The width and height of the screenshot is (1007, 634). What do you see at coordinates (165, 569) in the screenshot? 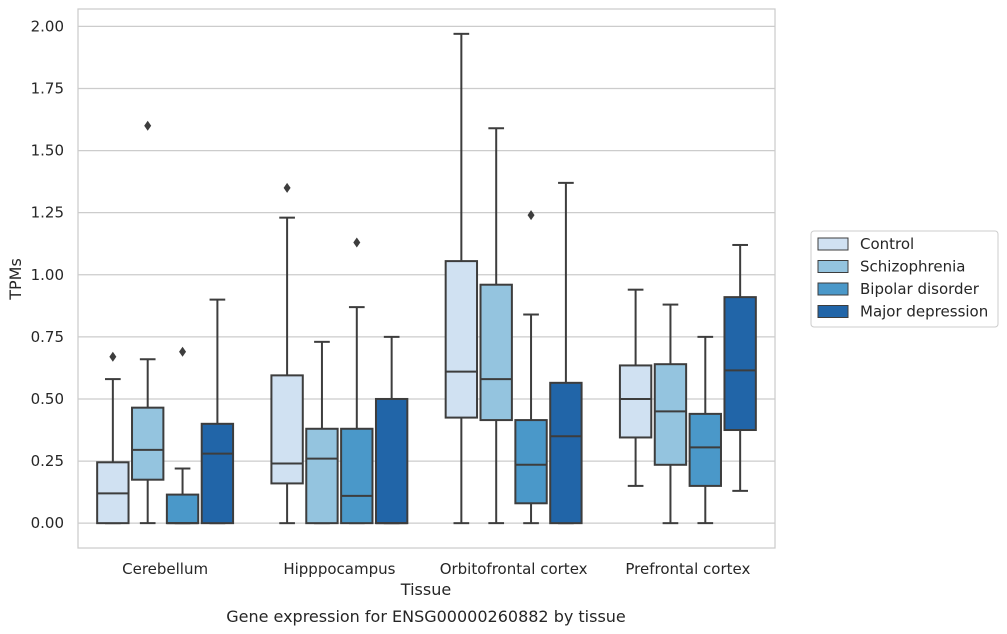
I see `x-tick-label: Cerebellum` at bounding box center [165, 569].